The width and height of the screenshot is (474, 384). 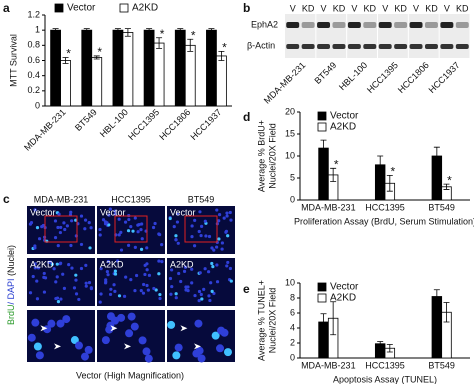 What do you see at coordinates (441, 207) in the screenshot?
I see `x-tick-label: BT549` at bounding box center [441, 207].